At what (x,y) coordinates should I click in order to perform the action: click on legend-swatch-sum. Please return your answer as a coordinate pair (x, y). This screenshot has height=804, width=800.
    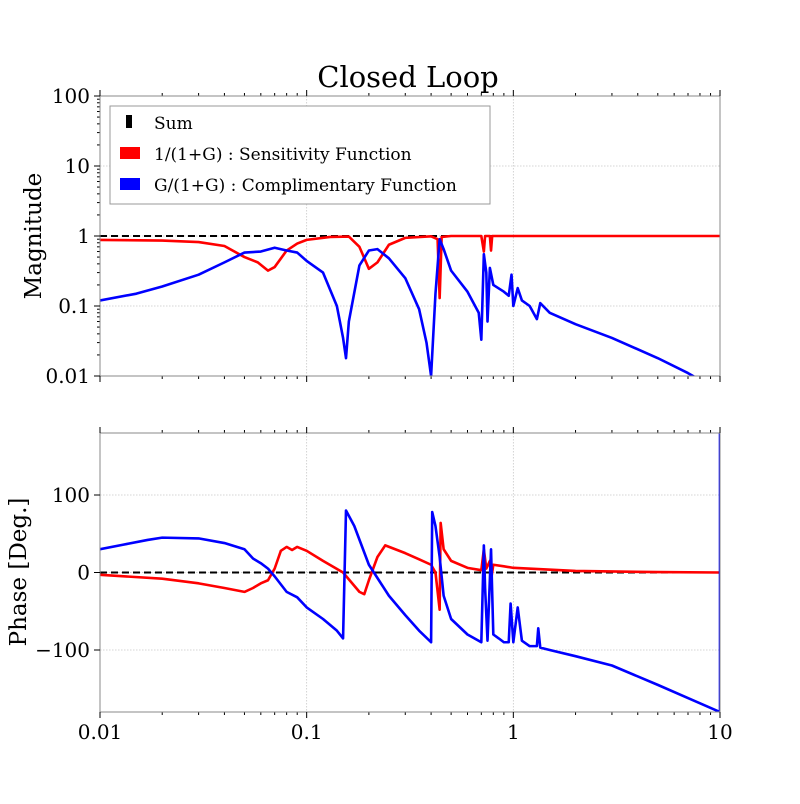
    Looking at the image, I should click on (129, 121).